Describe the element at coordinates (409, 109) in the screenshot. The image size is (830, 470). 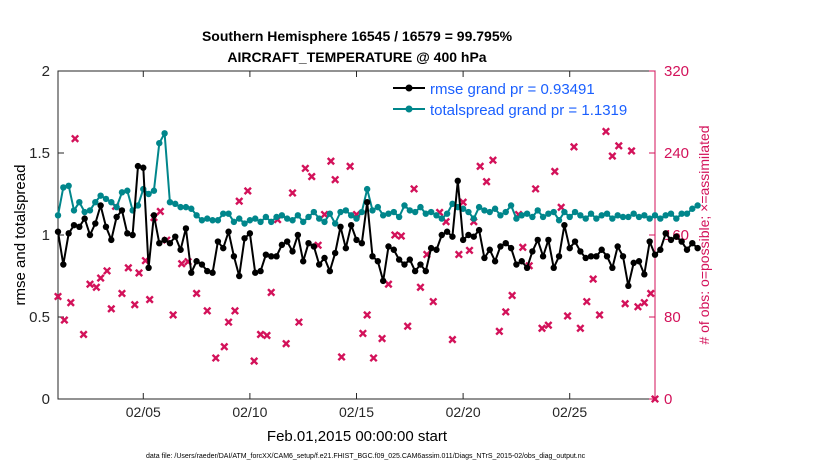
I see `legend-spread-marker` at that location.